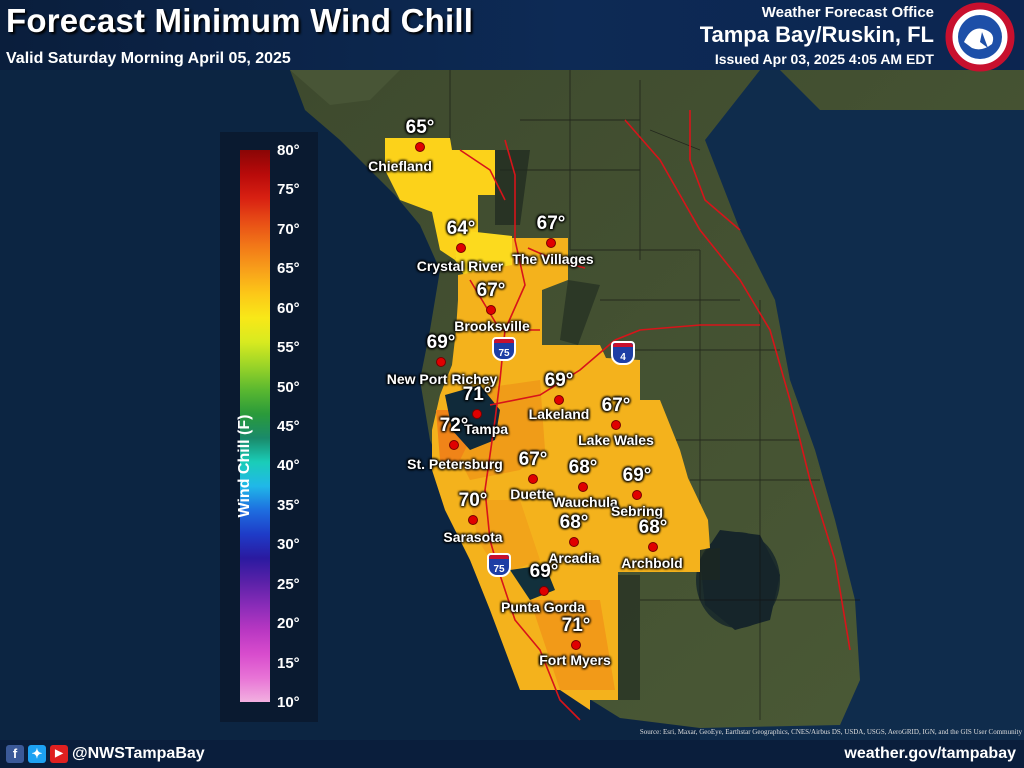 The height and width of the screenshot is (768, 1024). Describe the element at coordinates (288, 624) in the screenshot. I see `legend-tick-label: 20°` at that location.